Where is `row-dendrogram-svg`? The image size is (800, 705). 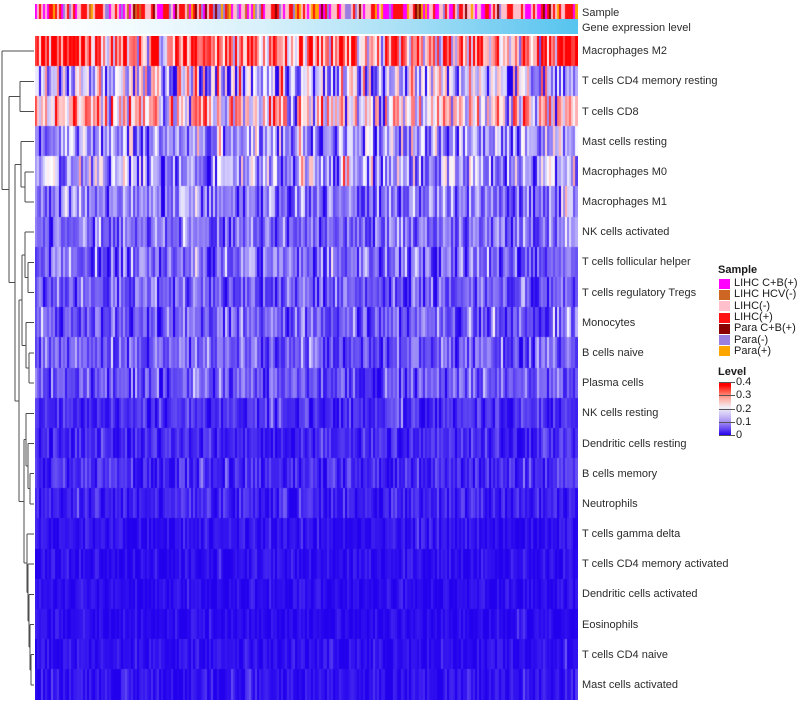
row-dendrogram-svg is located at coordinates (17, 368).